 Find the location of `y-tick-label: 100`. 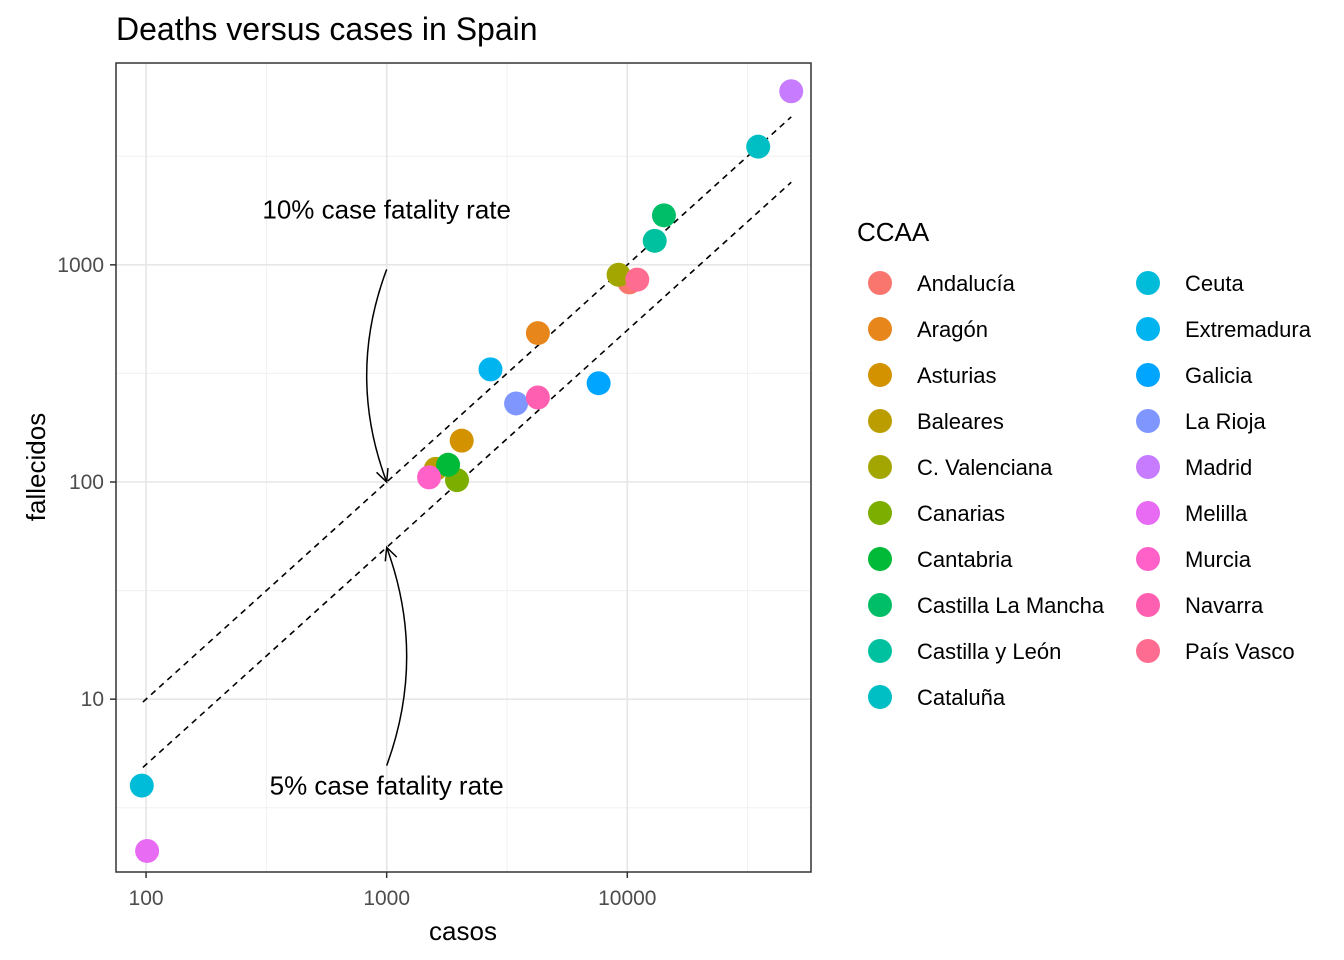

y-tick-label: 100 is located at coordinates (86, 482).